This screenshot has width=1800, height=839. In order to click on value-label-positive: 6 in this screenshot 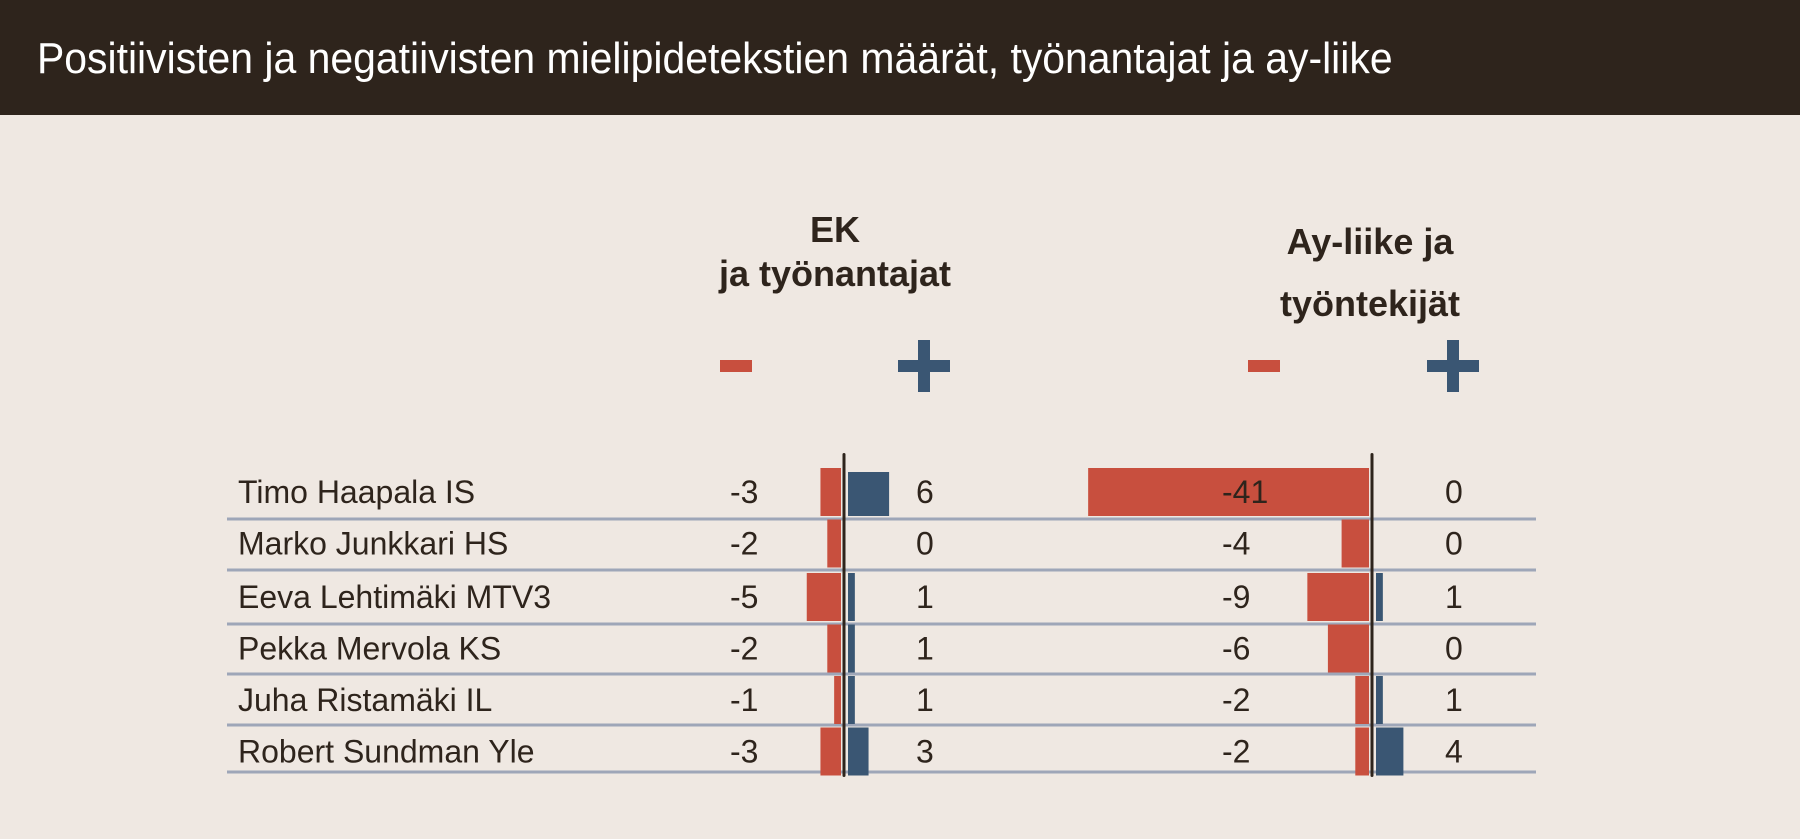, I will do `click(925, 492)`.